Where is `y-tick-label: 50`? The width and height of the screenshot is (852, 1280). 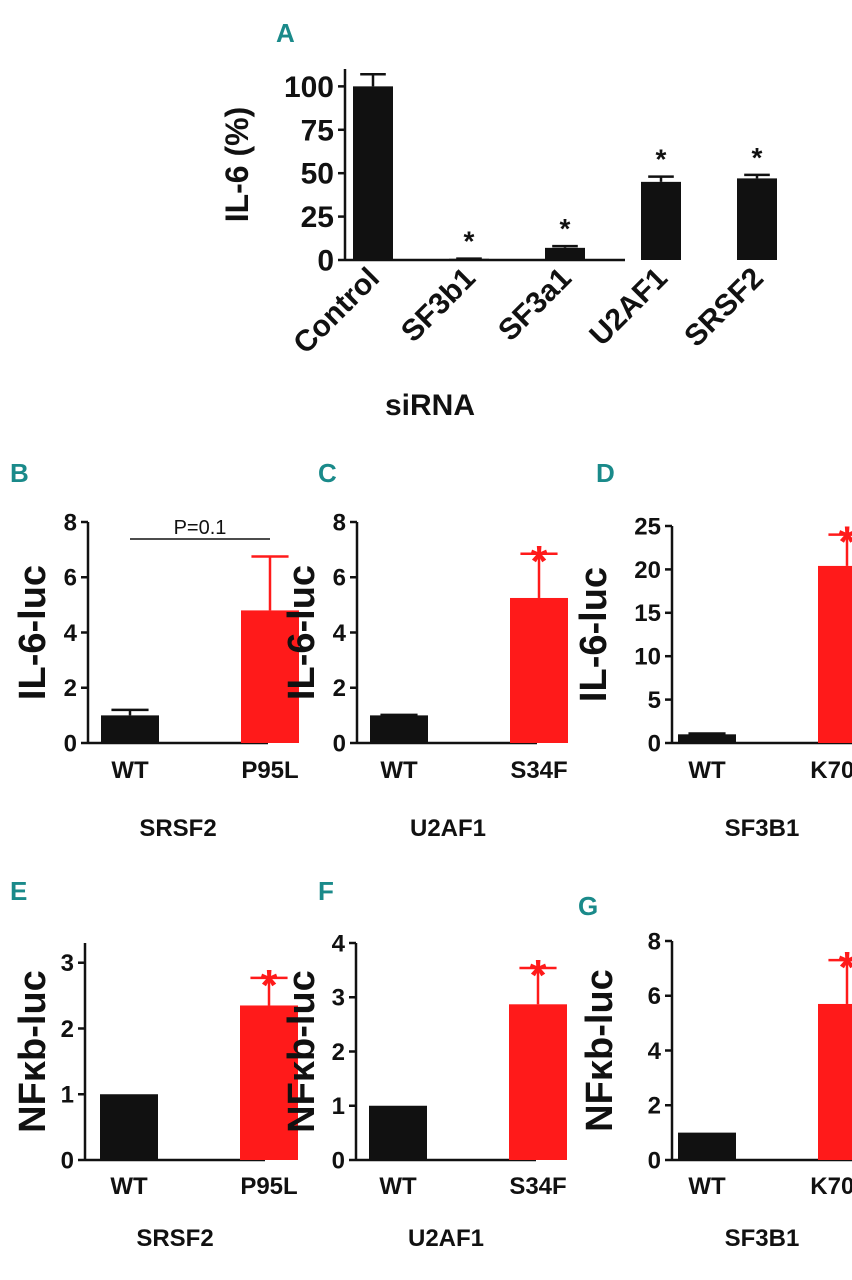 y-tick-label: 50 is located at coordinates (317, 174).